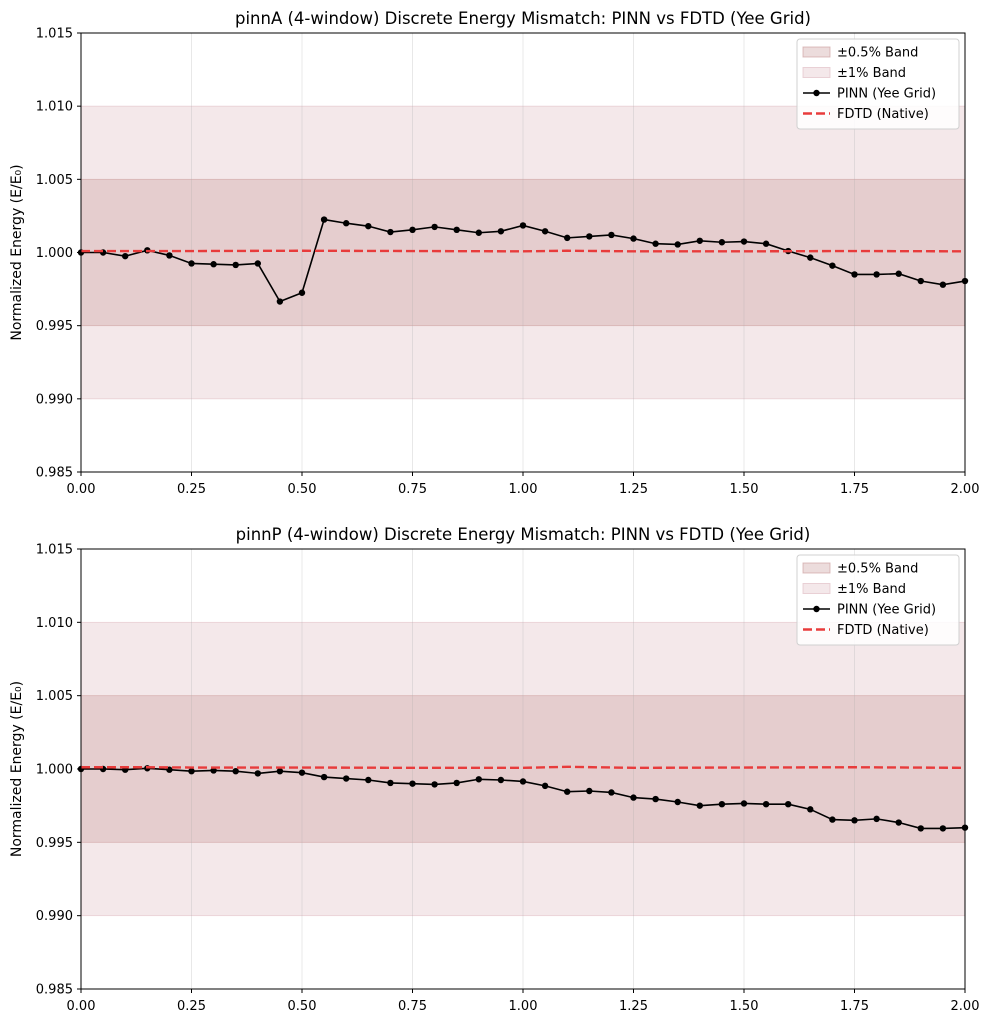 This screenshot has height=1028, width=989. What do you see at coordinates (816, 93) in the screenshot?
I see `legend-marker-pinn` at bounding box center [816, 93].